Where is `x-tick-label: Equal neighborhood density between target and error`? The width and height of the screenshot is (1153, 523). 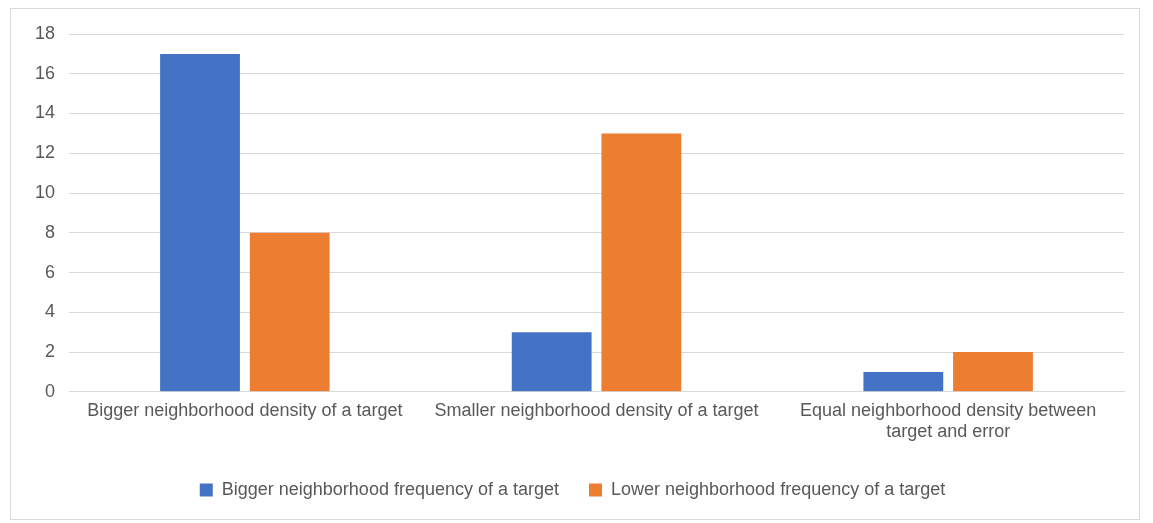 x-tick-label: Equal neighborhood density between target and error is located at coordinates (948, 420).